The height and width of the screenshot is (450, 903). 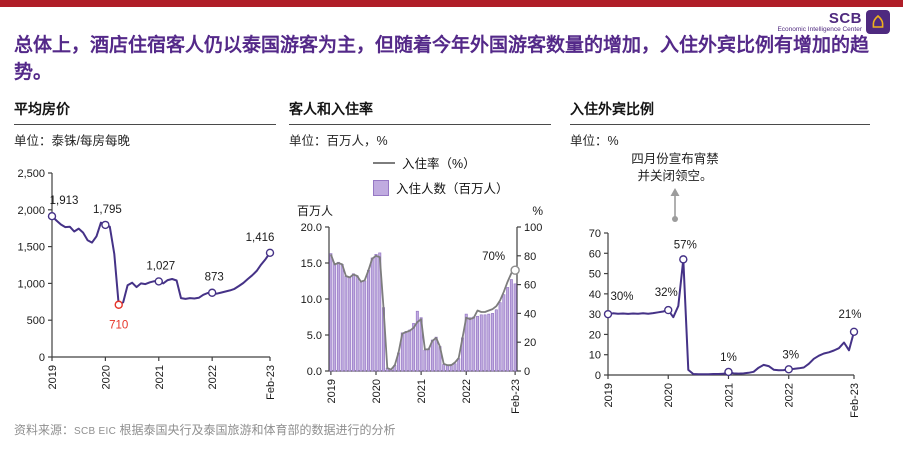 I want to click on svg-text: 21%, so click(x=849, y=315).